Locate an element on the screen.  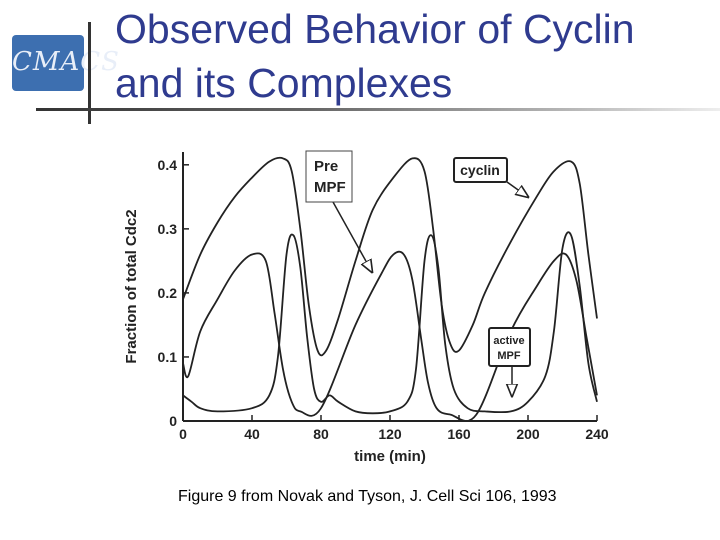
x-tick-label: 120 is located at coordinates (390, 434).